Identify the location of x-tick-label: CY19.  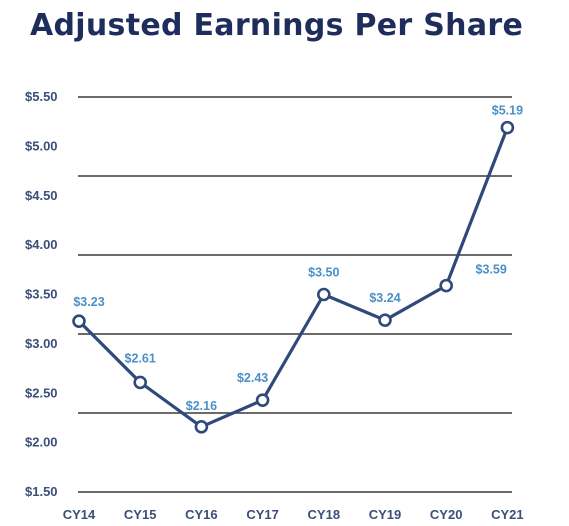
(385, 514).